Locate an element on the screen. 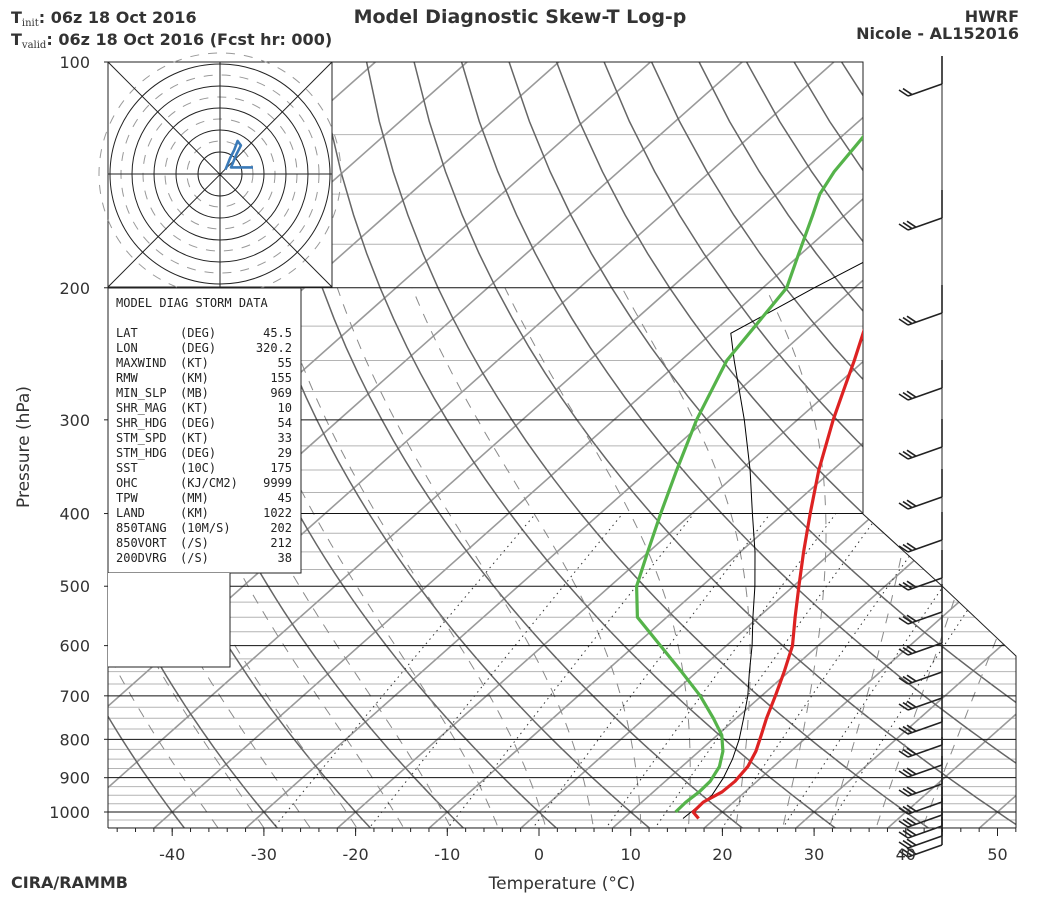 This screenshot has height=900, width=1040. isotherm-line is located at coordinates (988, 445).